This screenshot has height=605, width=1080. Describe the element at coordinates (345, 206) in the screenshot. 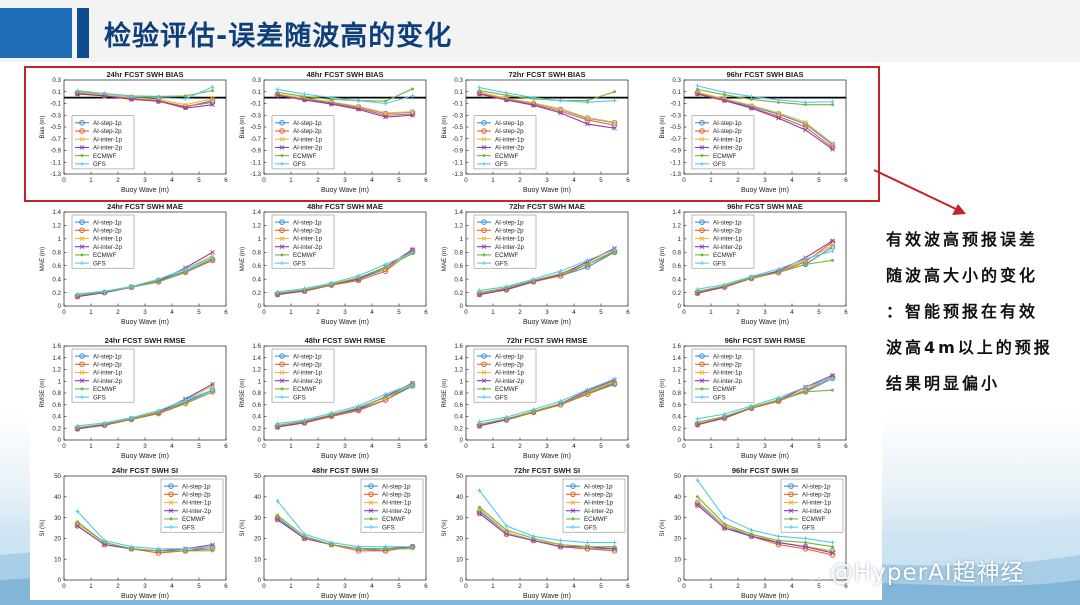

I see `chart-title: 48hr FCST SWH MAE` at that location.